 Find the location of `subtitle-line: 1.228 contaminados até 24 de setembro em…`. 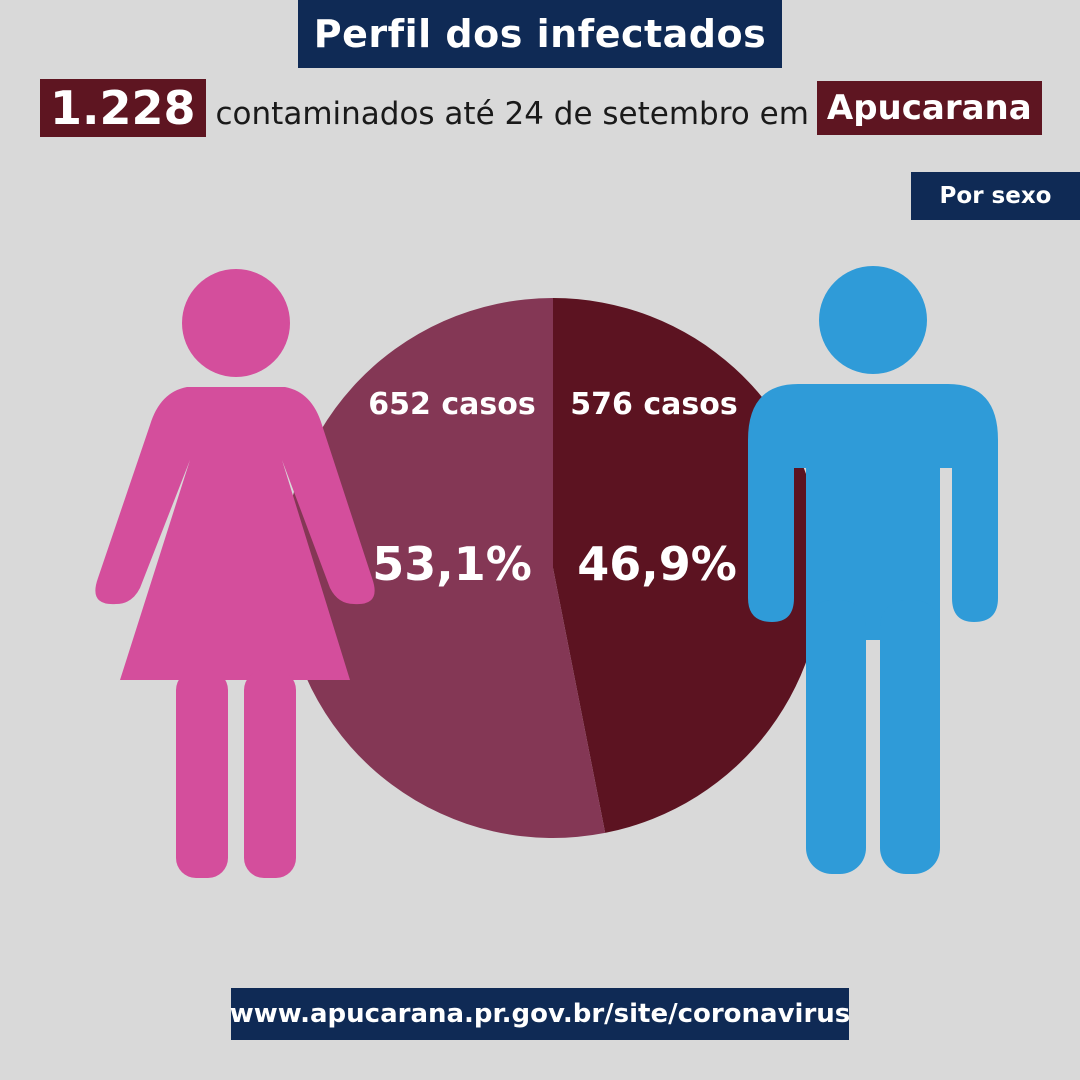

subtitle-line: 1.228 contaminados até 24 de setembro em… is located at coordinates (545, 108).